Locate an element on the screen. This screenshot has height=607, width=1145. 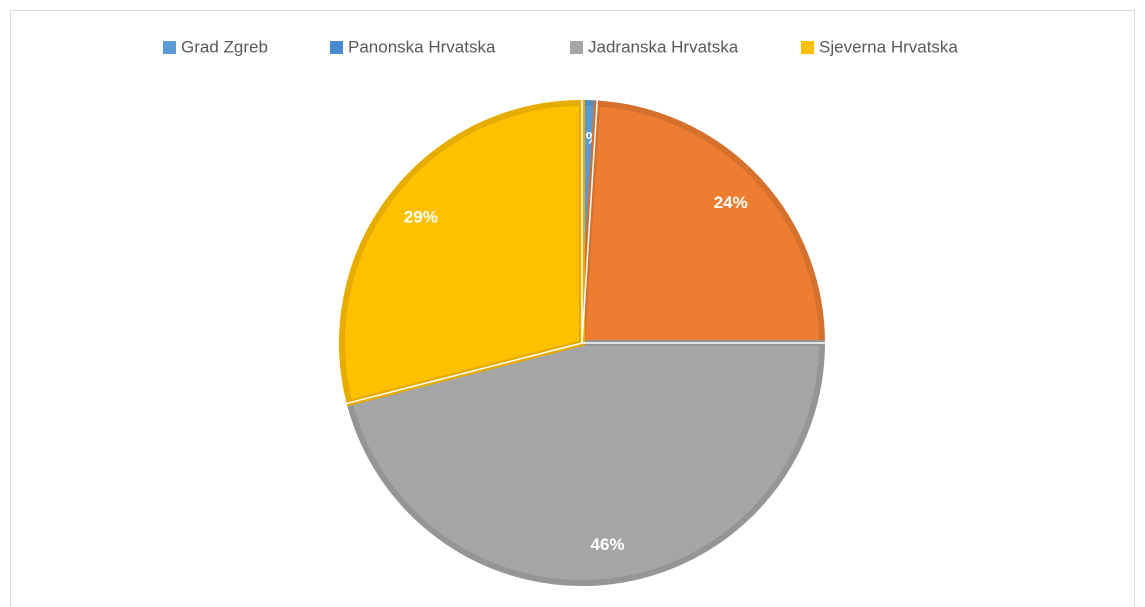
legend-label: Jadranska Hrvatska is located at coordinates (663, 46).